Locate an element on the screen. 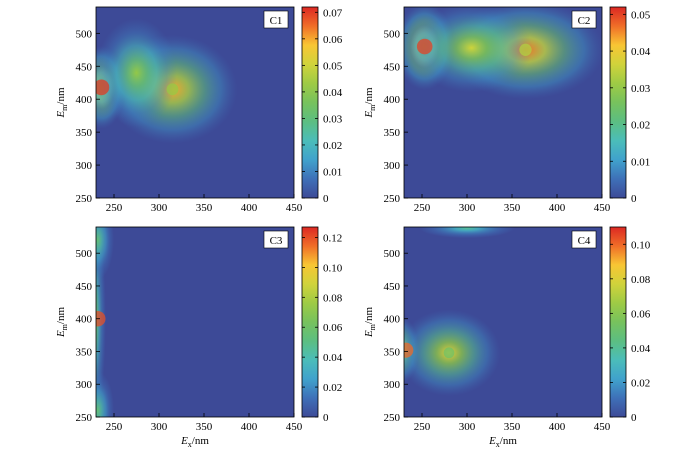 This screenshot has width=700, height=449. svg-text: C1 is located at coordinates (276, 21).